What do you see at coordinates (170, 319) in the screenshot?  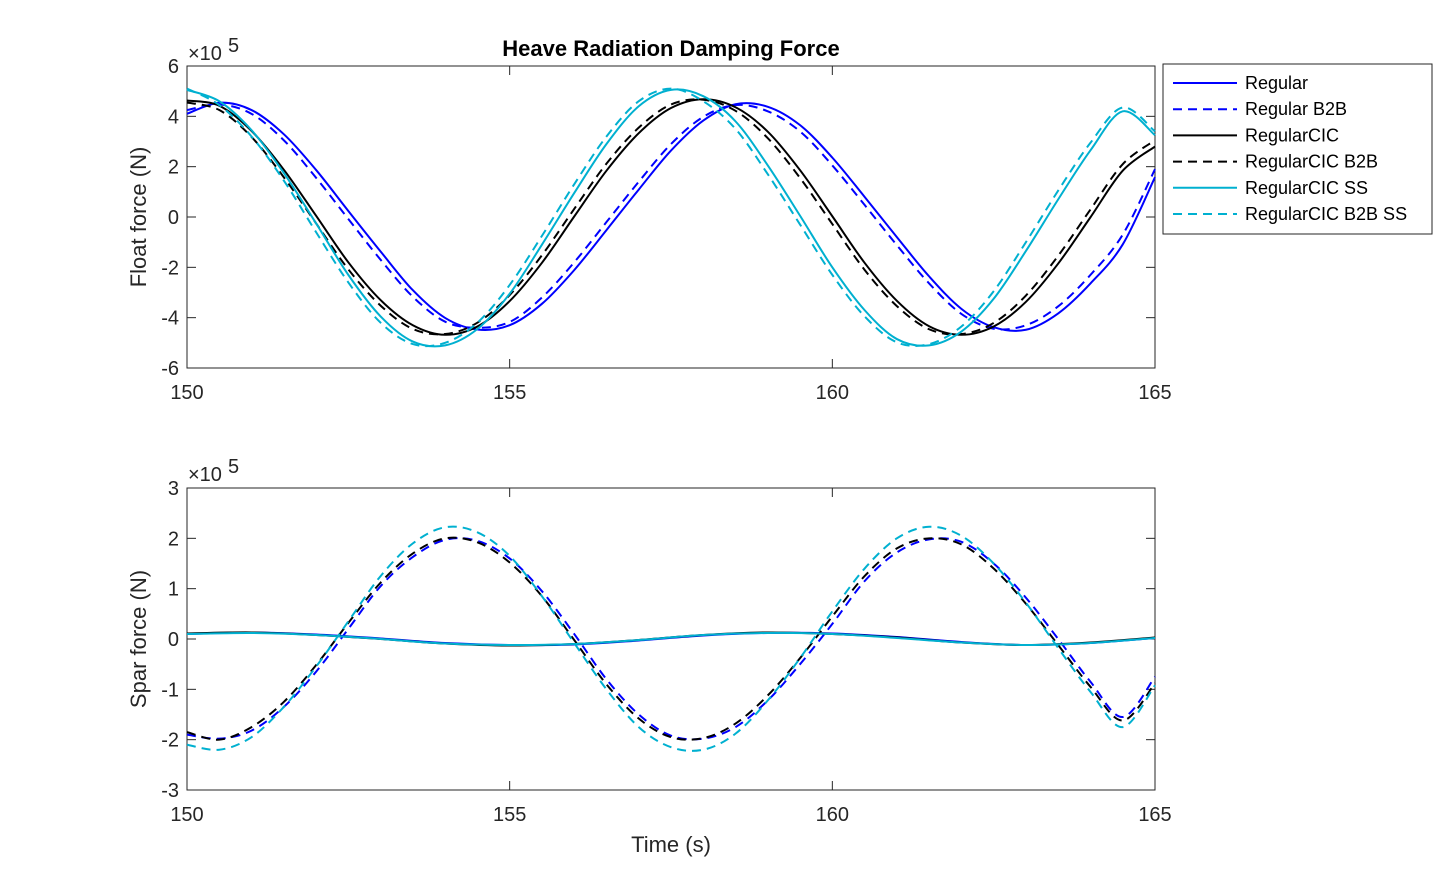 I see `y-tick-label: -4` at bounding box center [170, 319].